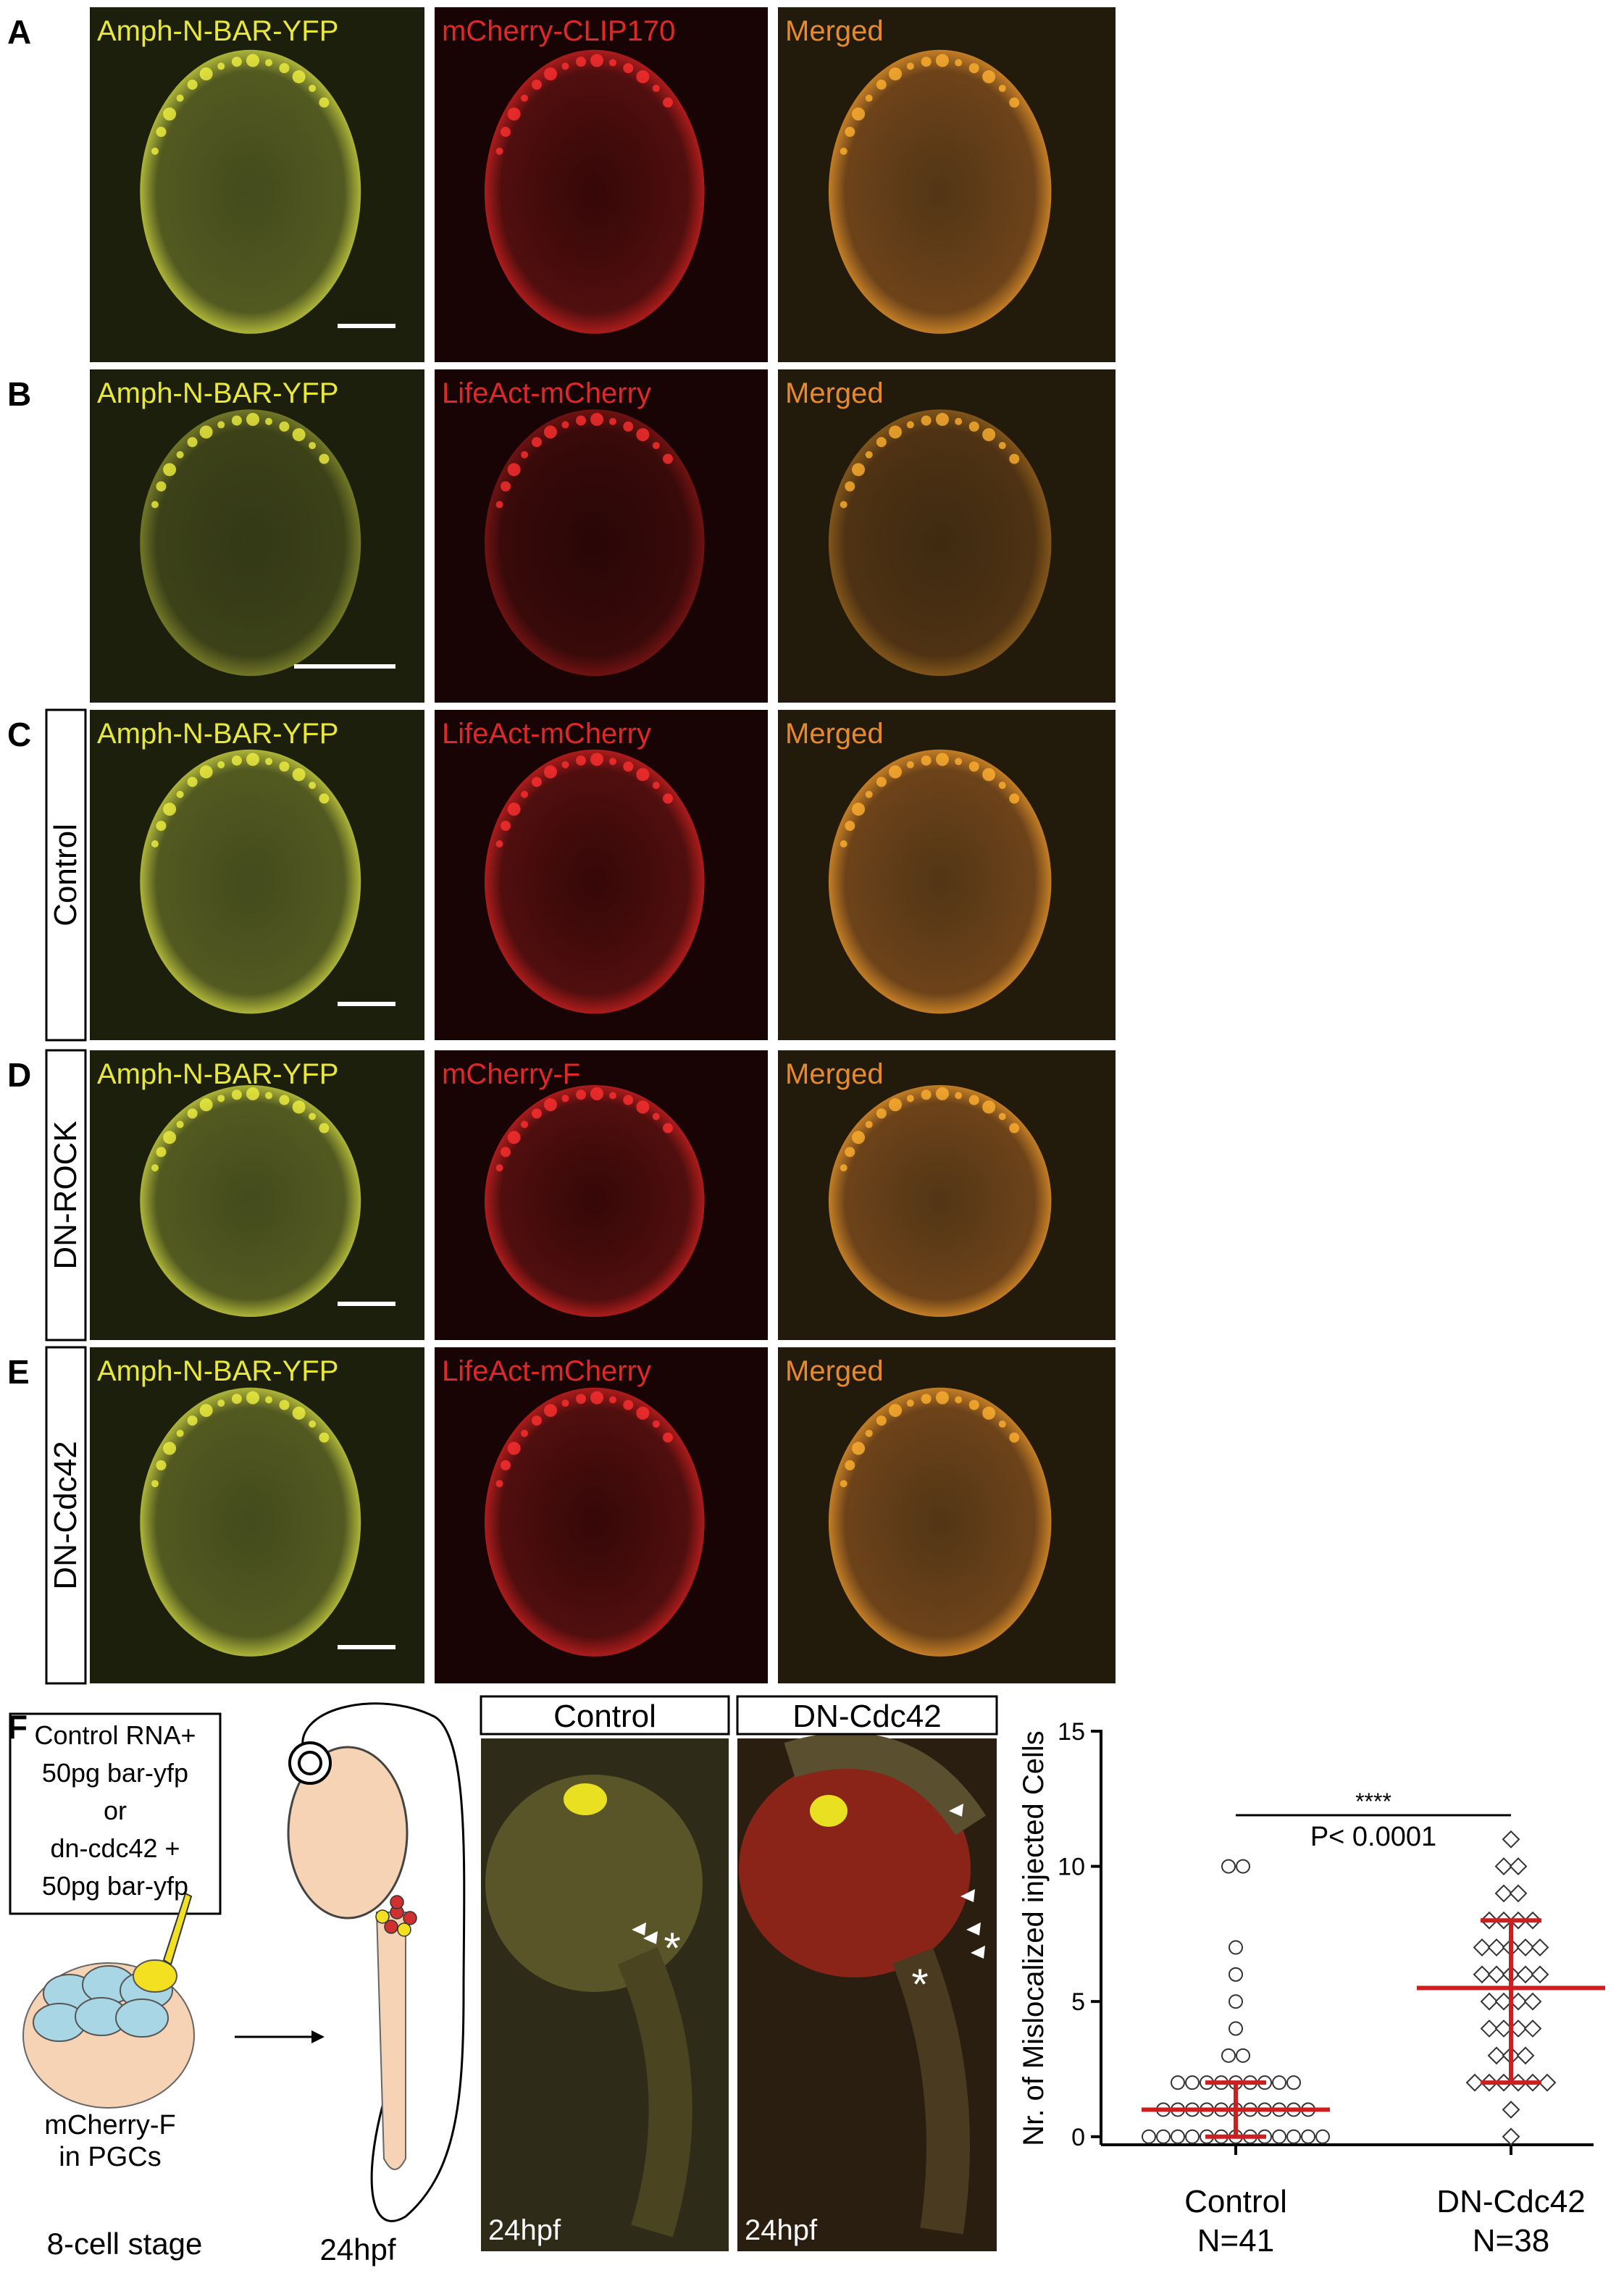  Describe the element at coordinates (217, 1371) in the screenshot. I see `channel-label: Amph-N-BAR-YFP` at that location.